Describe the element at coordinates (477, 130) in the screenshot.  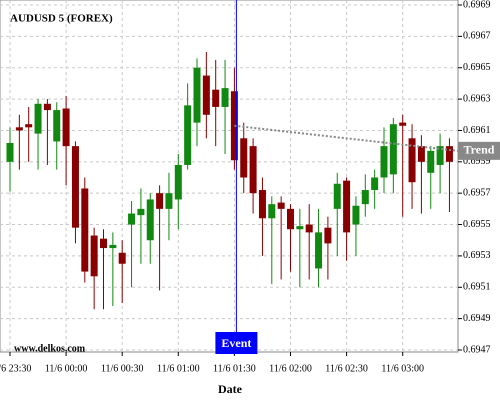
I see `y-tick-label: 0.6961` at that location.